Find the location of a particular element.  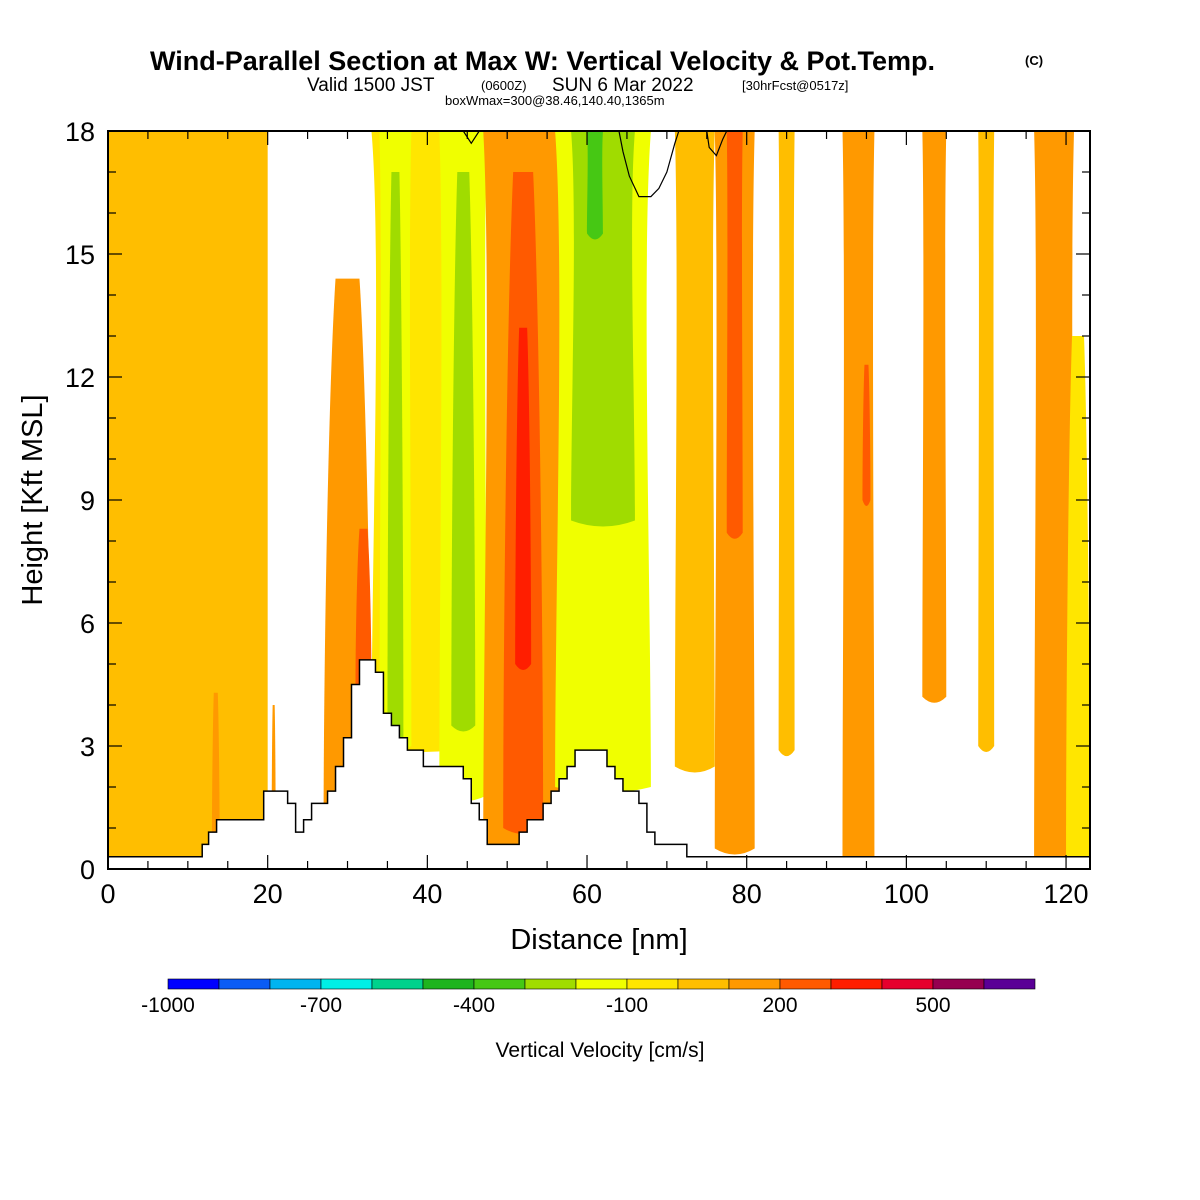

y-tick-label: 12 is located at coordinates (80, 378).